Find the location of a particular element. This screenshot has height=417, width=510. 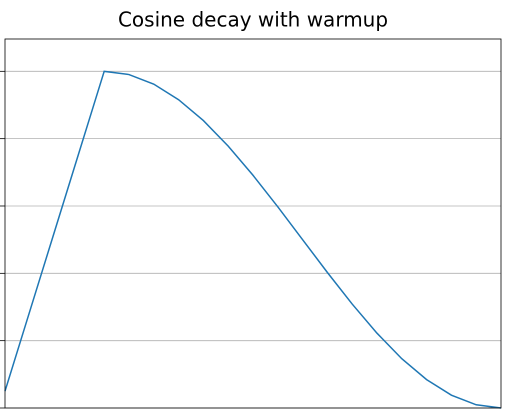

chart-title: Cosine decay with warmup is located at coordinates (253, 20).